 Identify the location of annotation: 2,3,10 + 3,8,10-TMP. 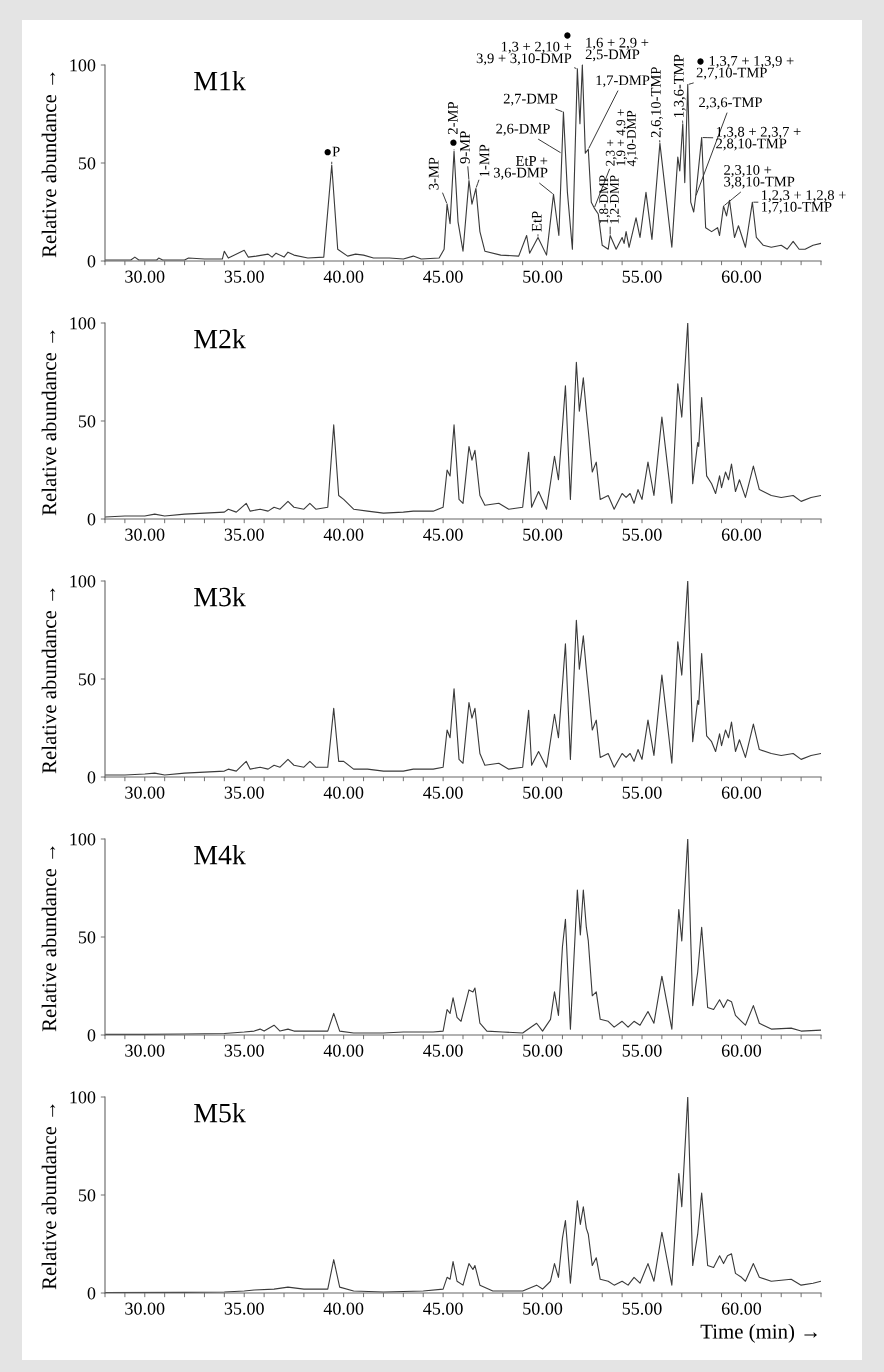
(759, 176).